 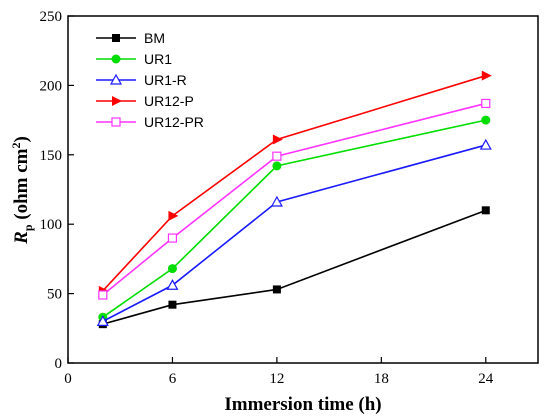 I want to click on y-tick-label: 200, so click(x=51, y=86).